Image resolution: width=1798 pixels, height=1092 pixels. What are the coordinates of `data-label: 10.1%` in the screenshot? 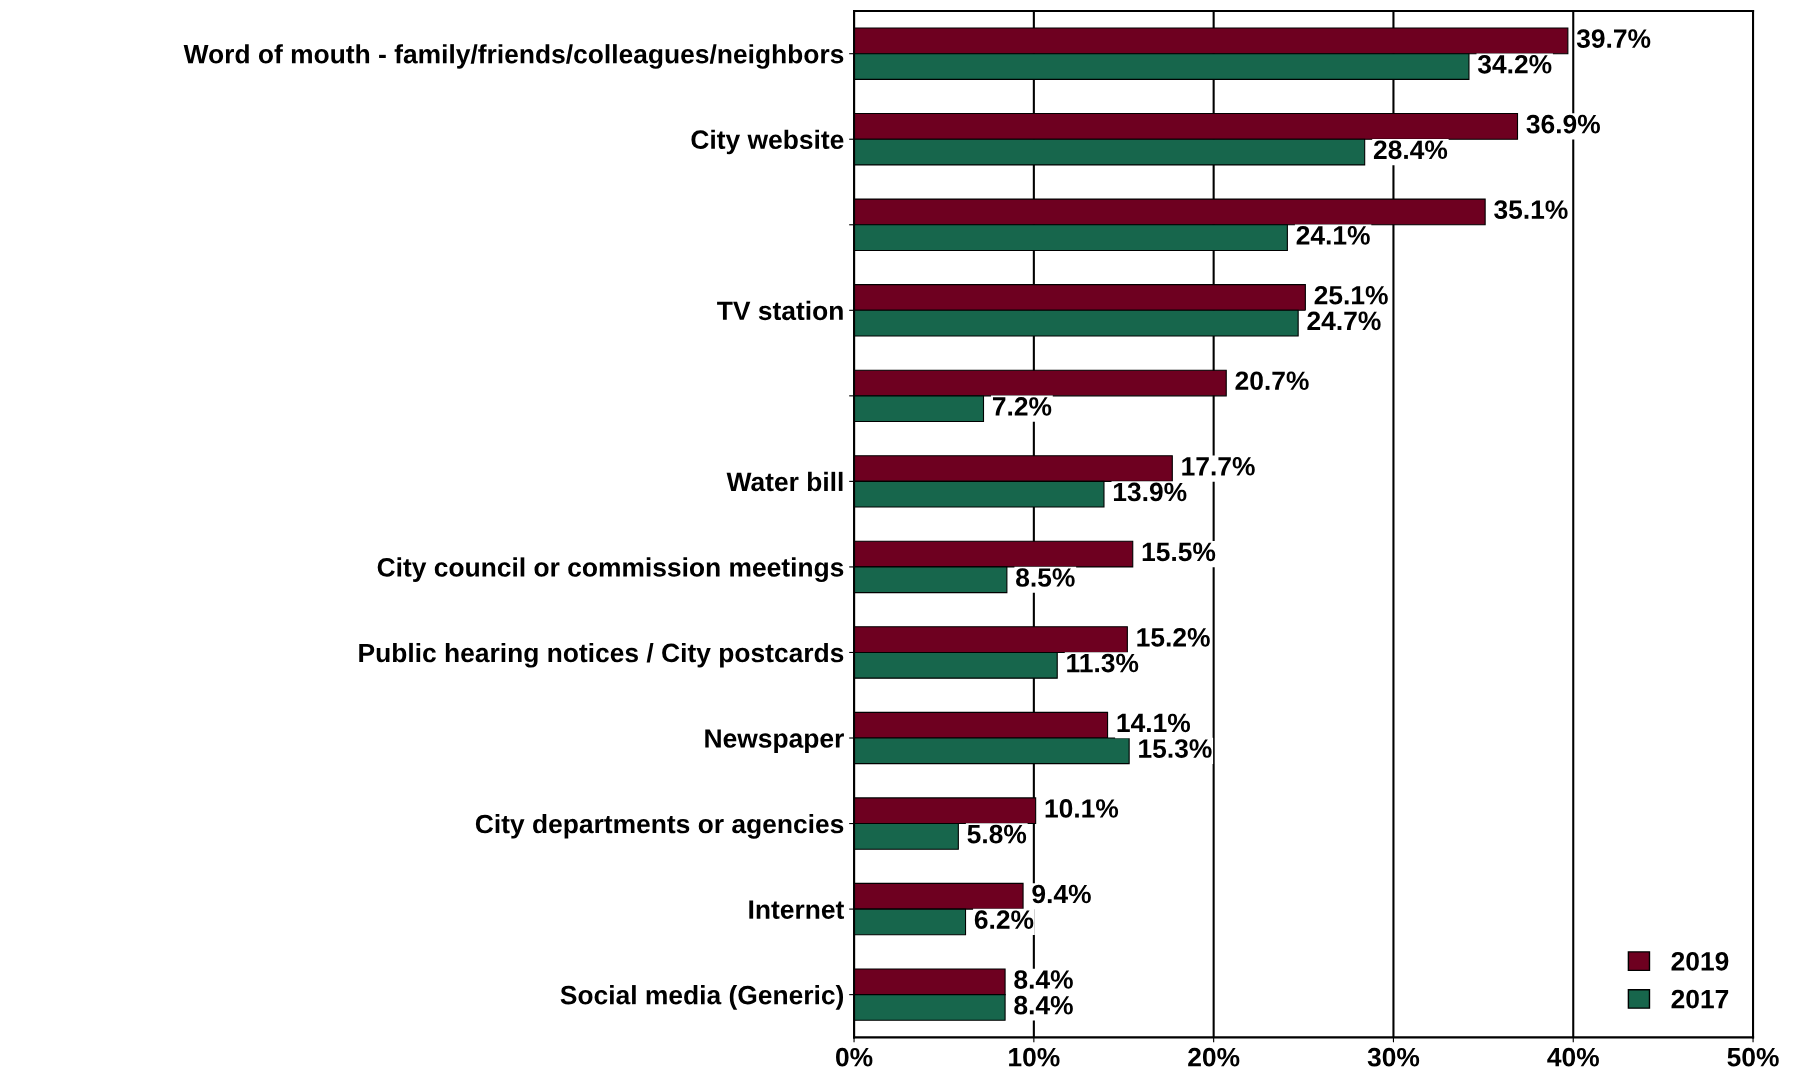 It's located at (1082, 808).